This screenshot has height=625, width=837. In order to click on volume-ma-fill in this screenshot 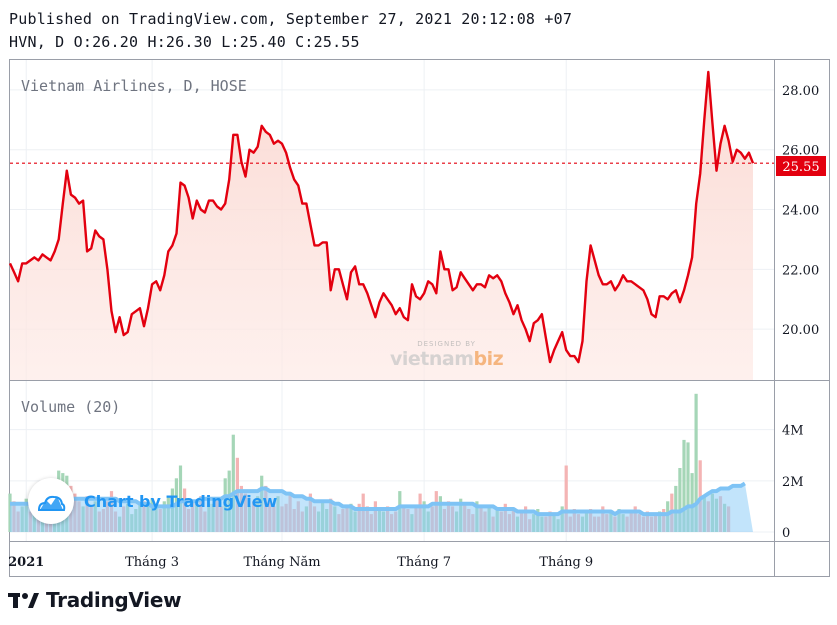, I will do `click(381, 507)`.